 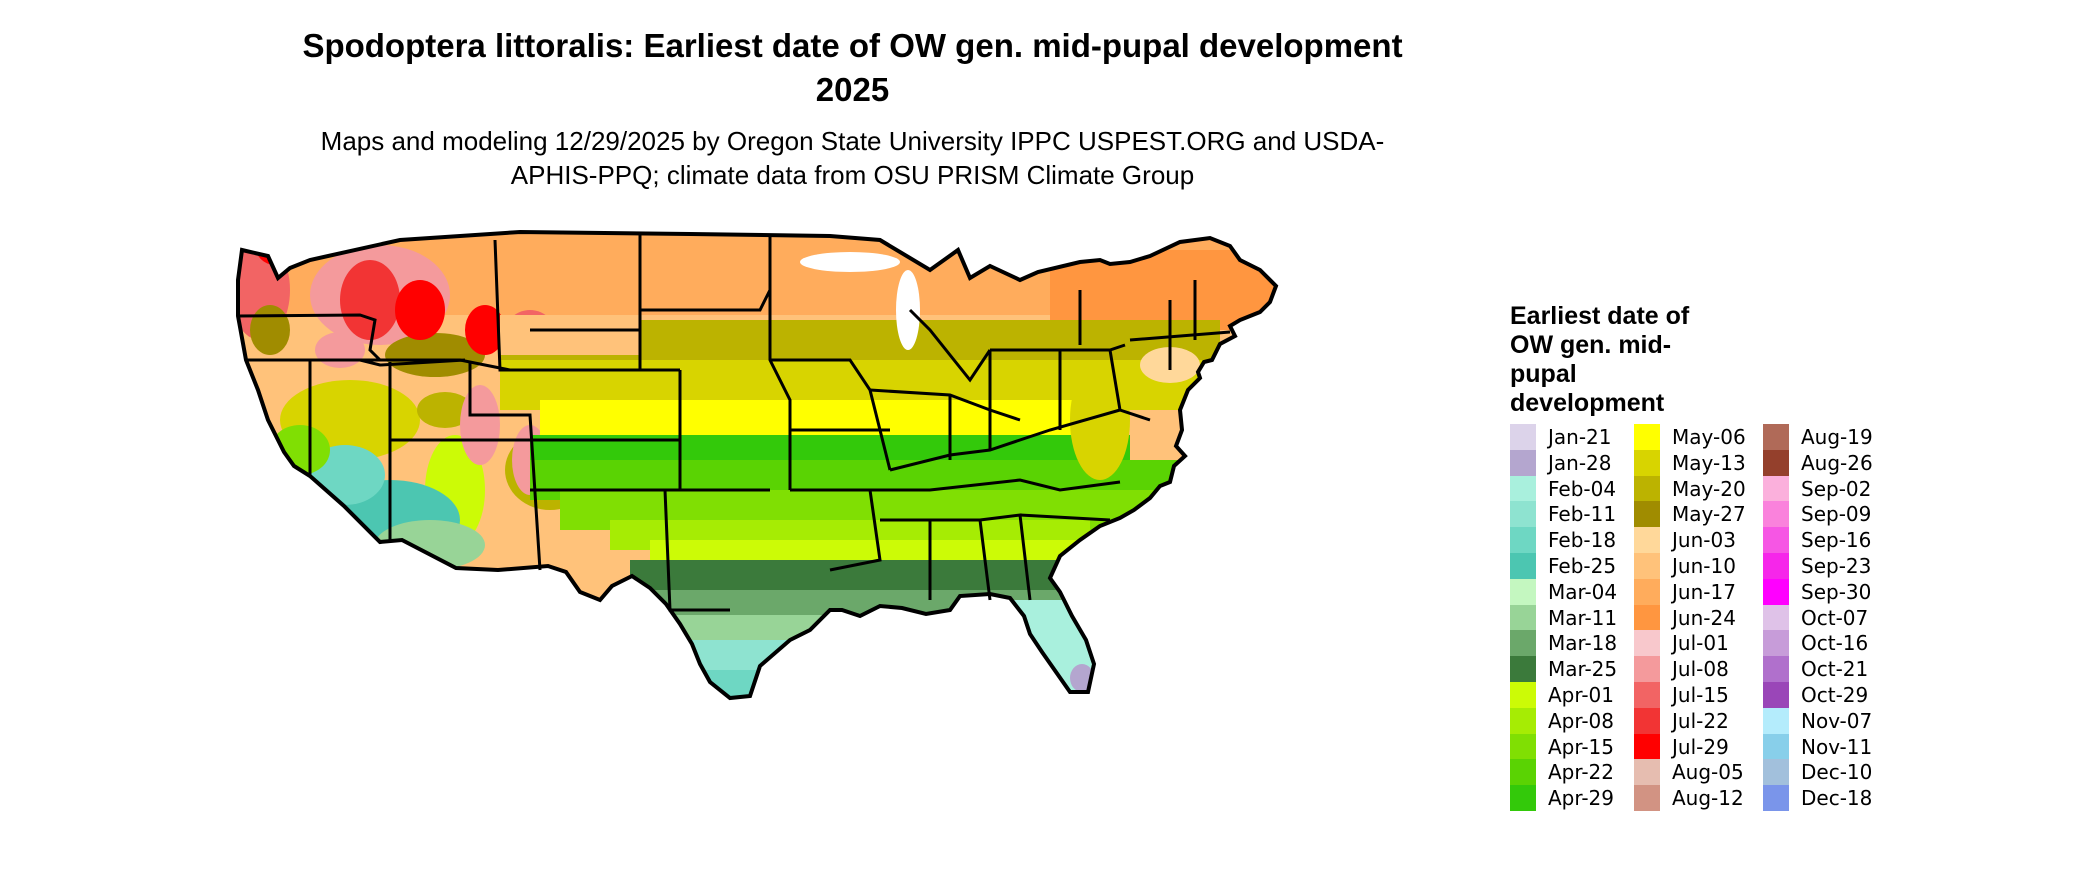 What do you see at coordinates (1837, 746) in the screenshot?
I see `legend-label: Nov-11` at bounding box center [1837, 746].